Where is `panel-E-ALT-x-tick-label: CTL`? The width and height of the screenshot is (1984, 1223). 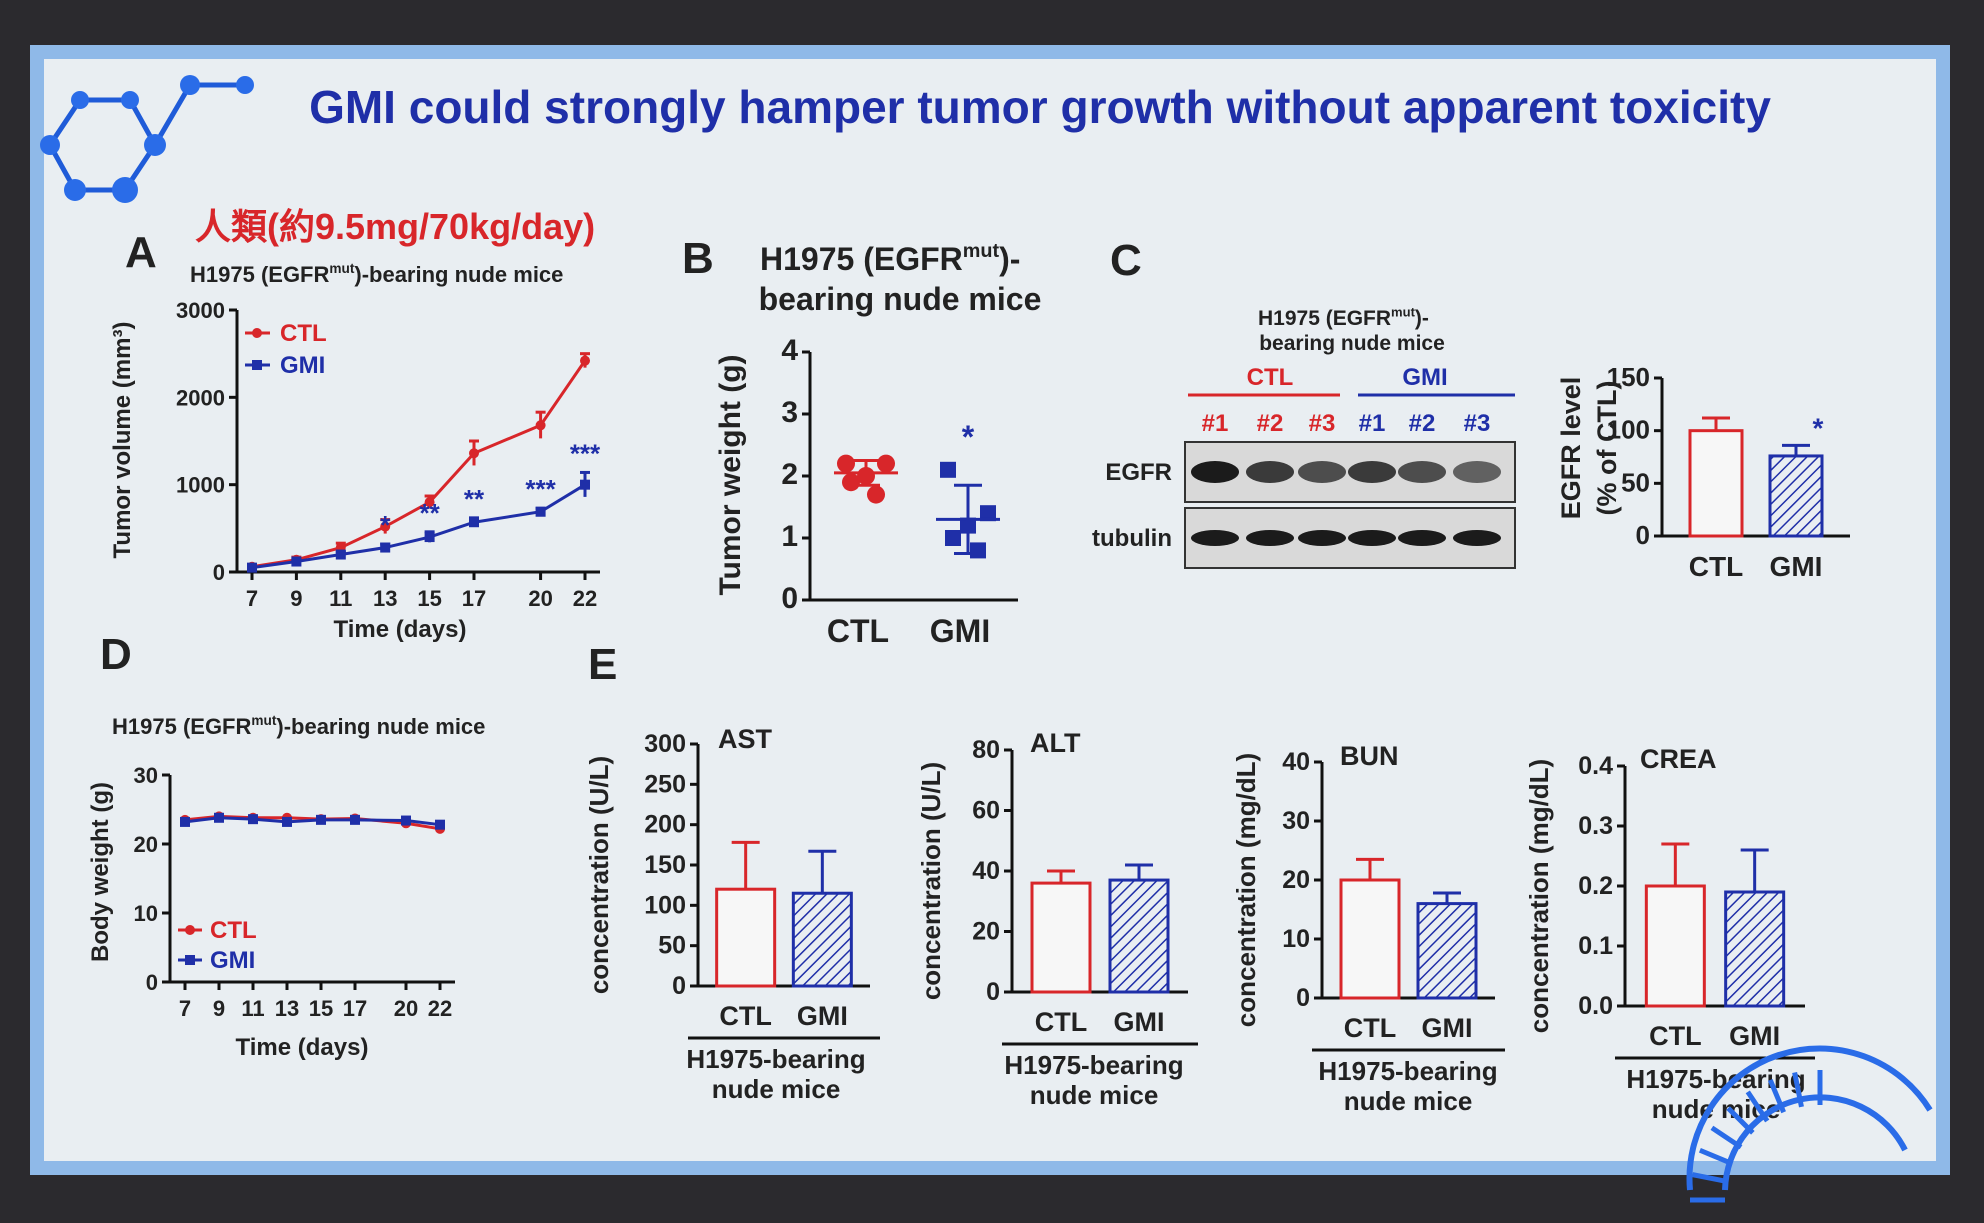 panel-E-ALT-x-tick-label: CTL is located at coordinates (1061, 1022).